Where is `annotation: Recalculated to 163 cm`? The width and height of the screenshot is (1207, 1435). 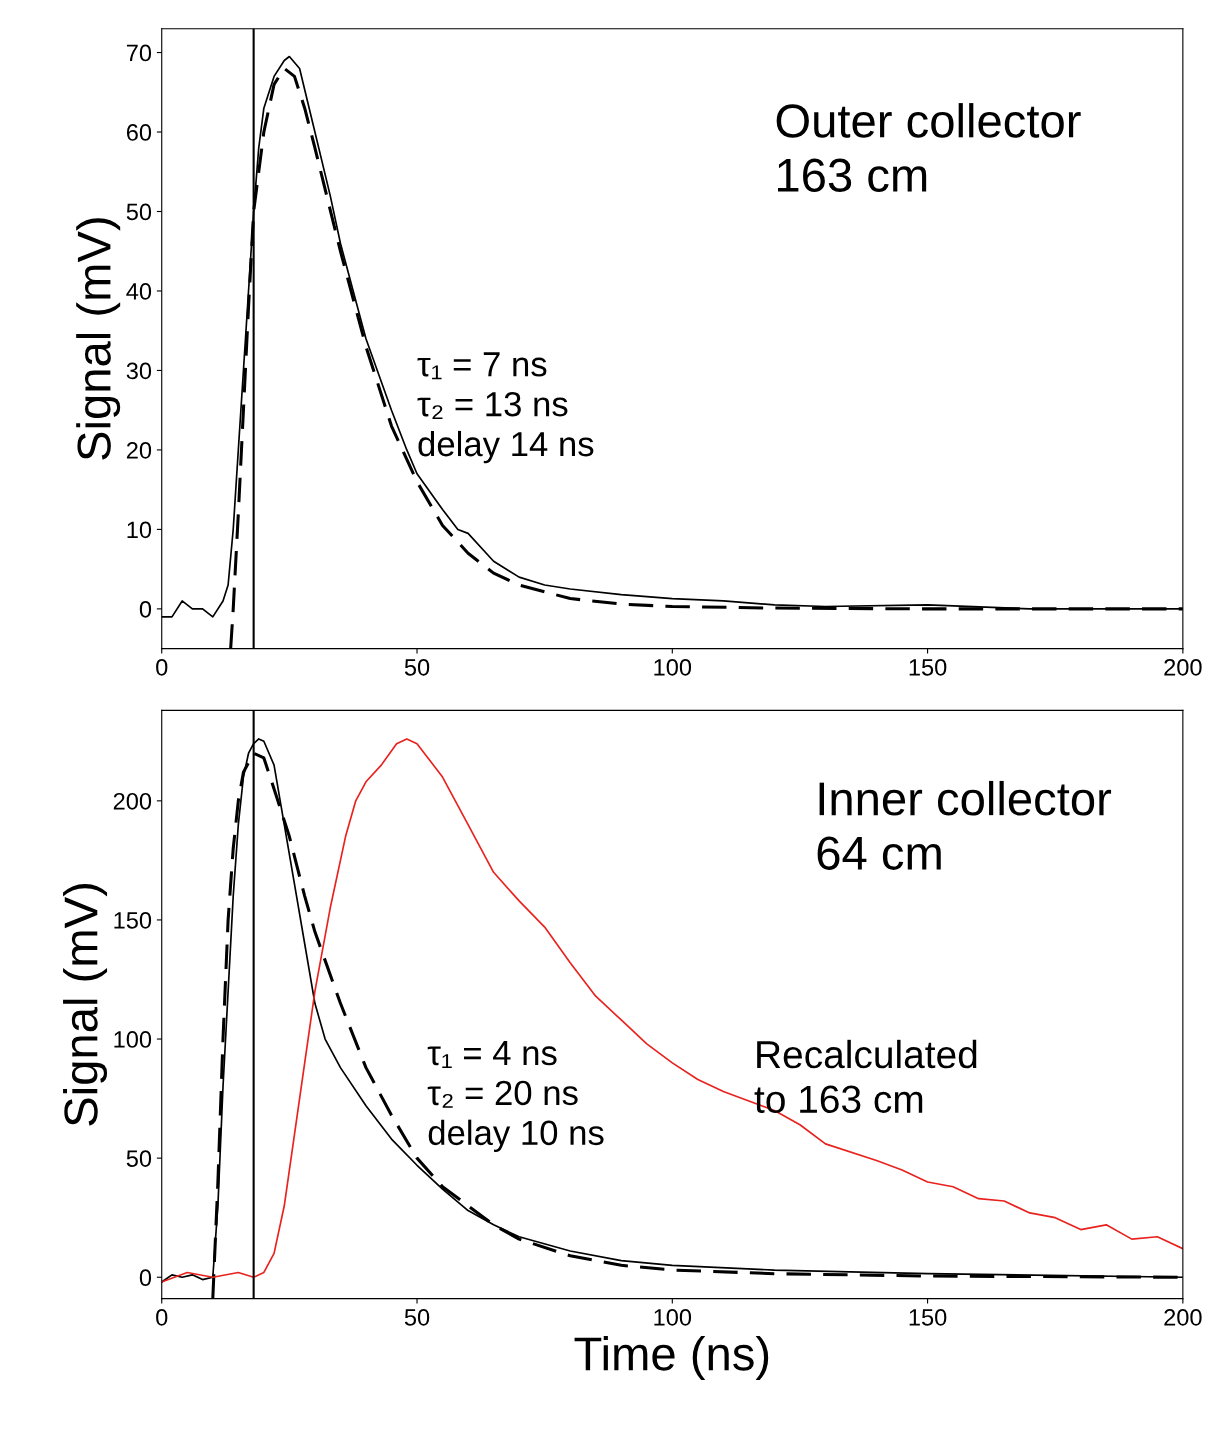 annotation: Recalculated to 163 cm is located at coordinates (865, 1076).